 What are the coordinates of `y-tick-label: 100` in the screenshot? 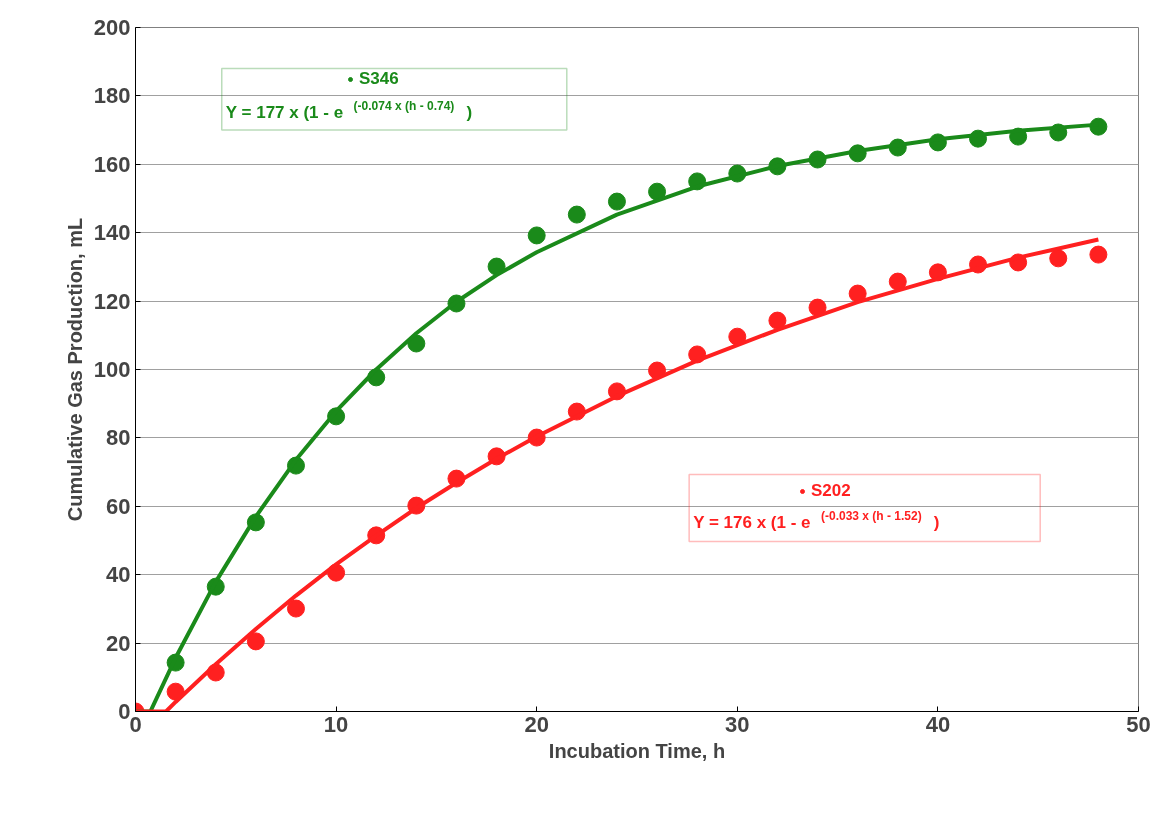 It's located at (112, 369).